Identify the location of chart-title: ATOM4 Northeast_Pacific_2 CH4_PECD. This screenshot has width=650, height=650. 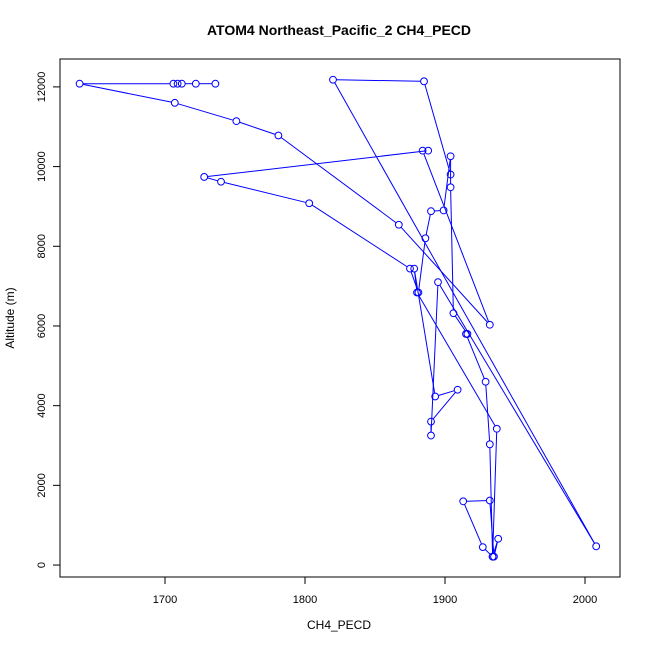
(339, 30).